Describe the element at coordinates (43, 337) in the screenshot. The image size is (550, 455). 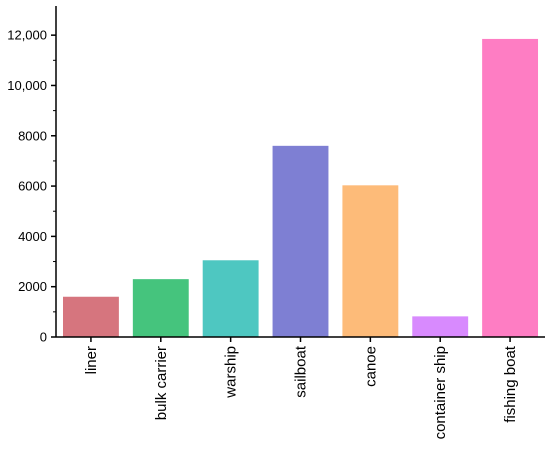
I see `y-tick-label: 0` at that location.